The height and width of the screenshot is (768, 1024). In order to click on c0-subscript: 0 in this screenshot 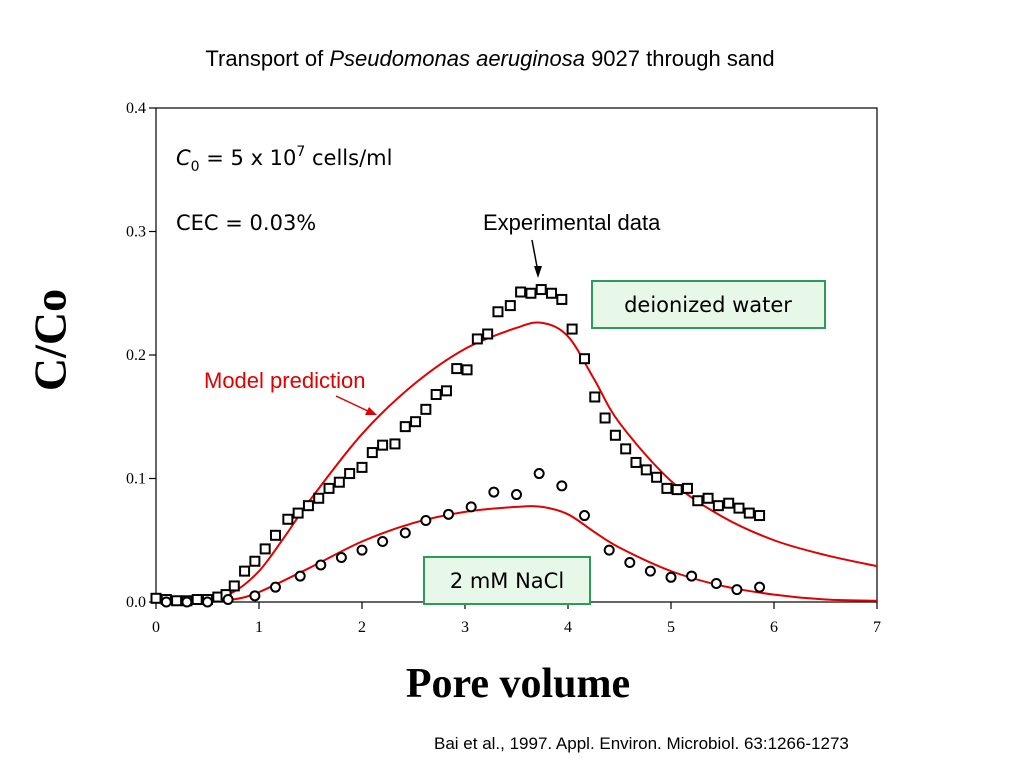, I will do `click(195, 167)`.